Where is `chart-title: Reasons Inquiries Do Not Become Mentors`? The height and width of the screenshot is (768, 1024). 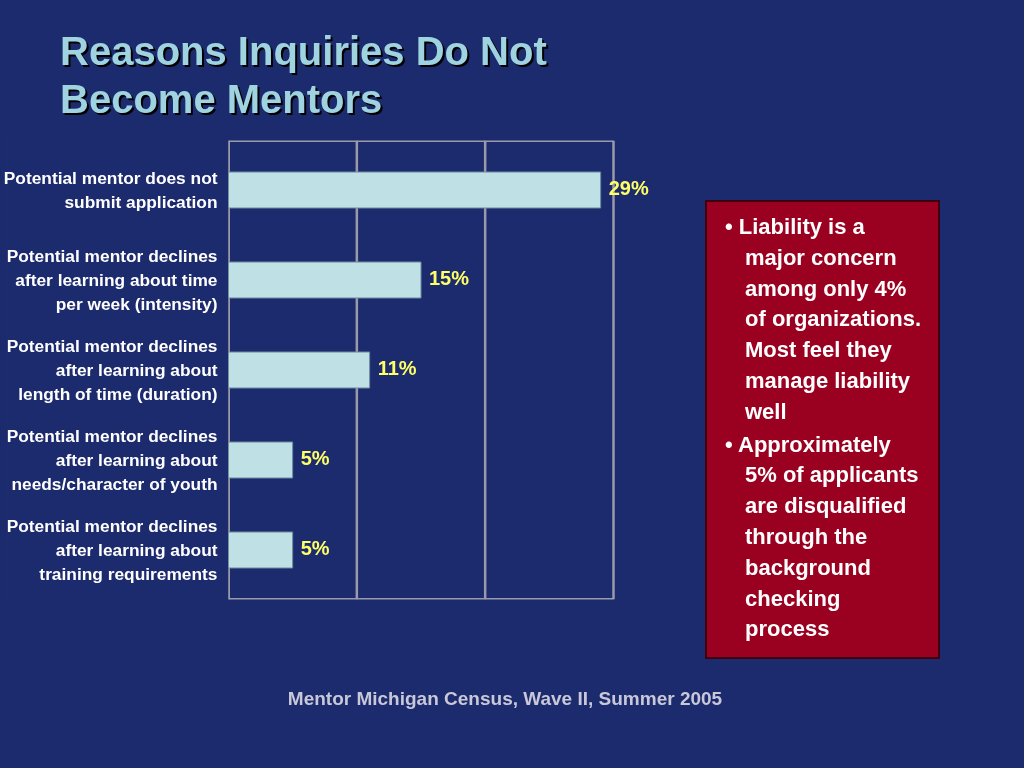 chart-title: Reasons Inquiries Do Not Become Mentors is located at coordinates (304, 75).